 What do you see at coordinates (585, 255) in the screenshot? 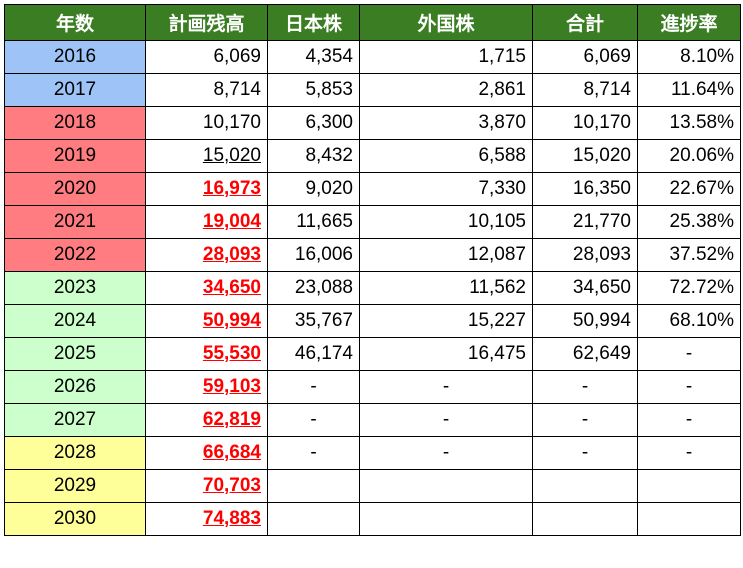
I see `total-cell: 28,093` at bounding box center [585, 255].